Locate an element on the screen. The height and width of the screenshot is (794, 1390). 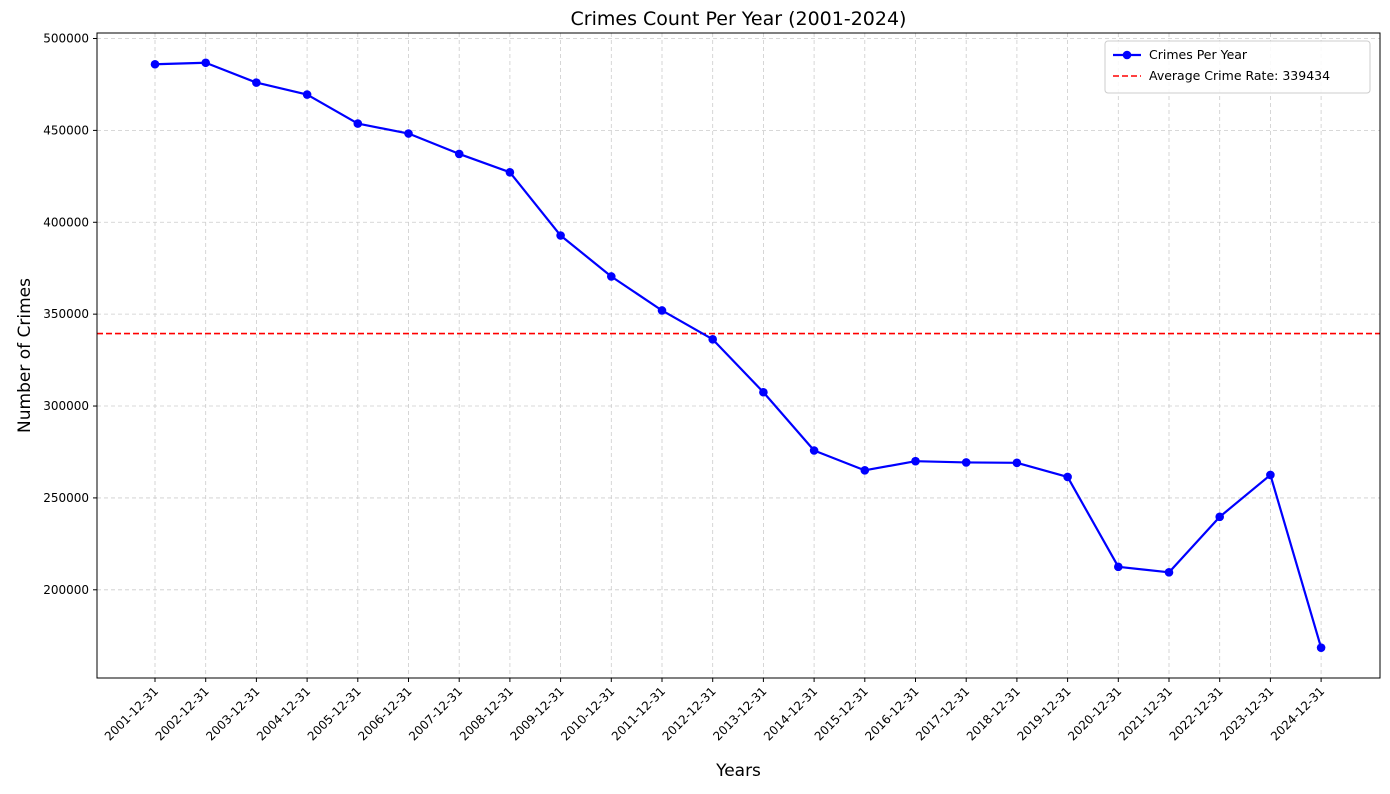
legend-series-marker is located at coordinates (1127, 55).